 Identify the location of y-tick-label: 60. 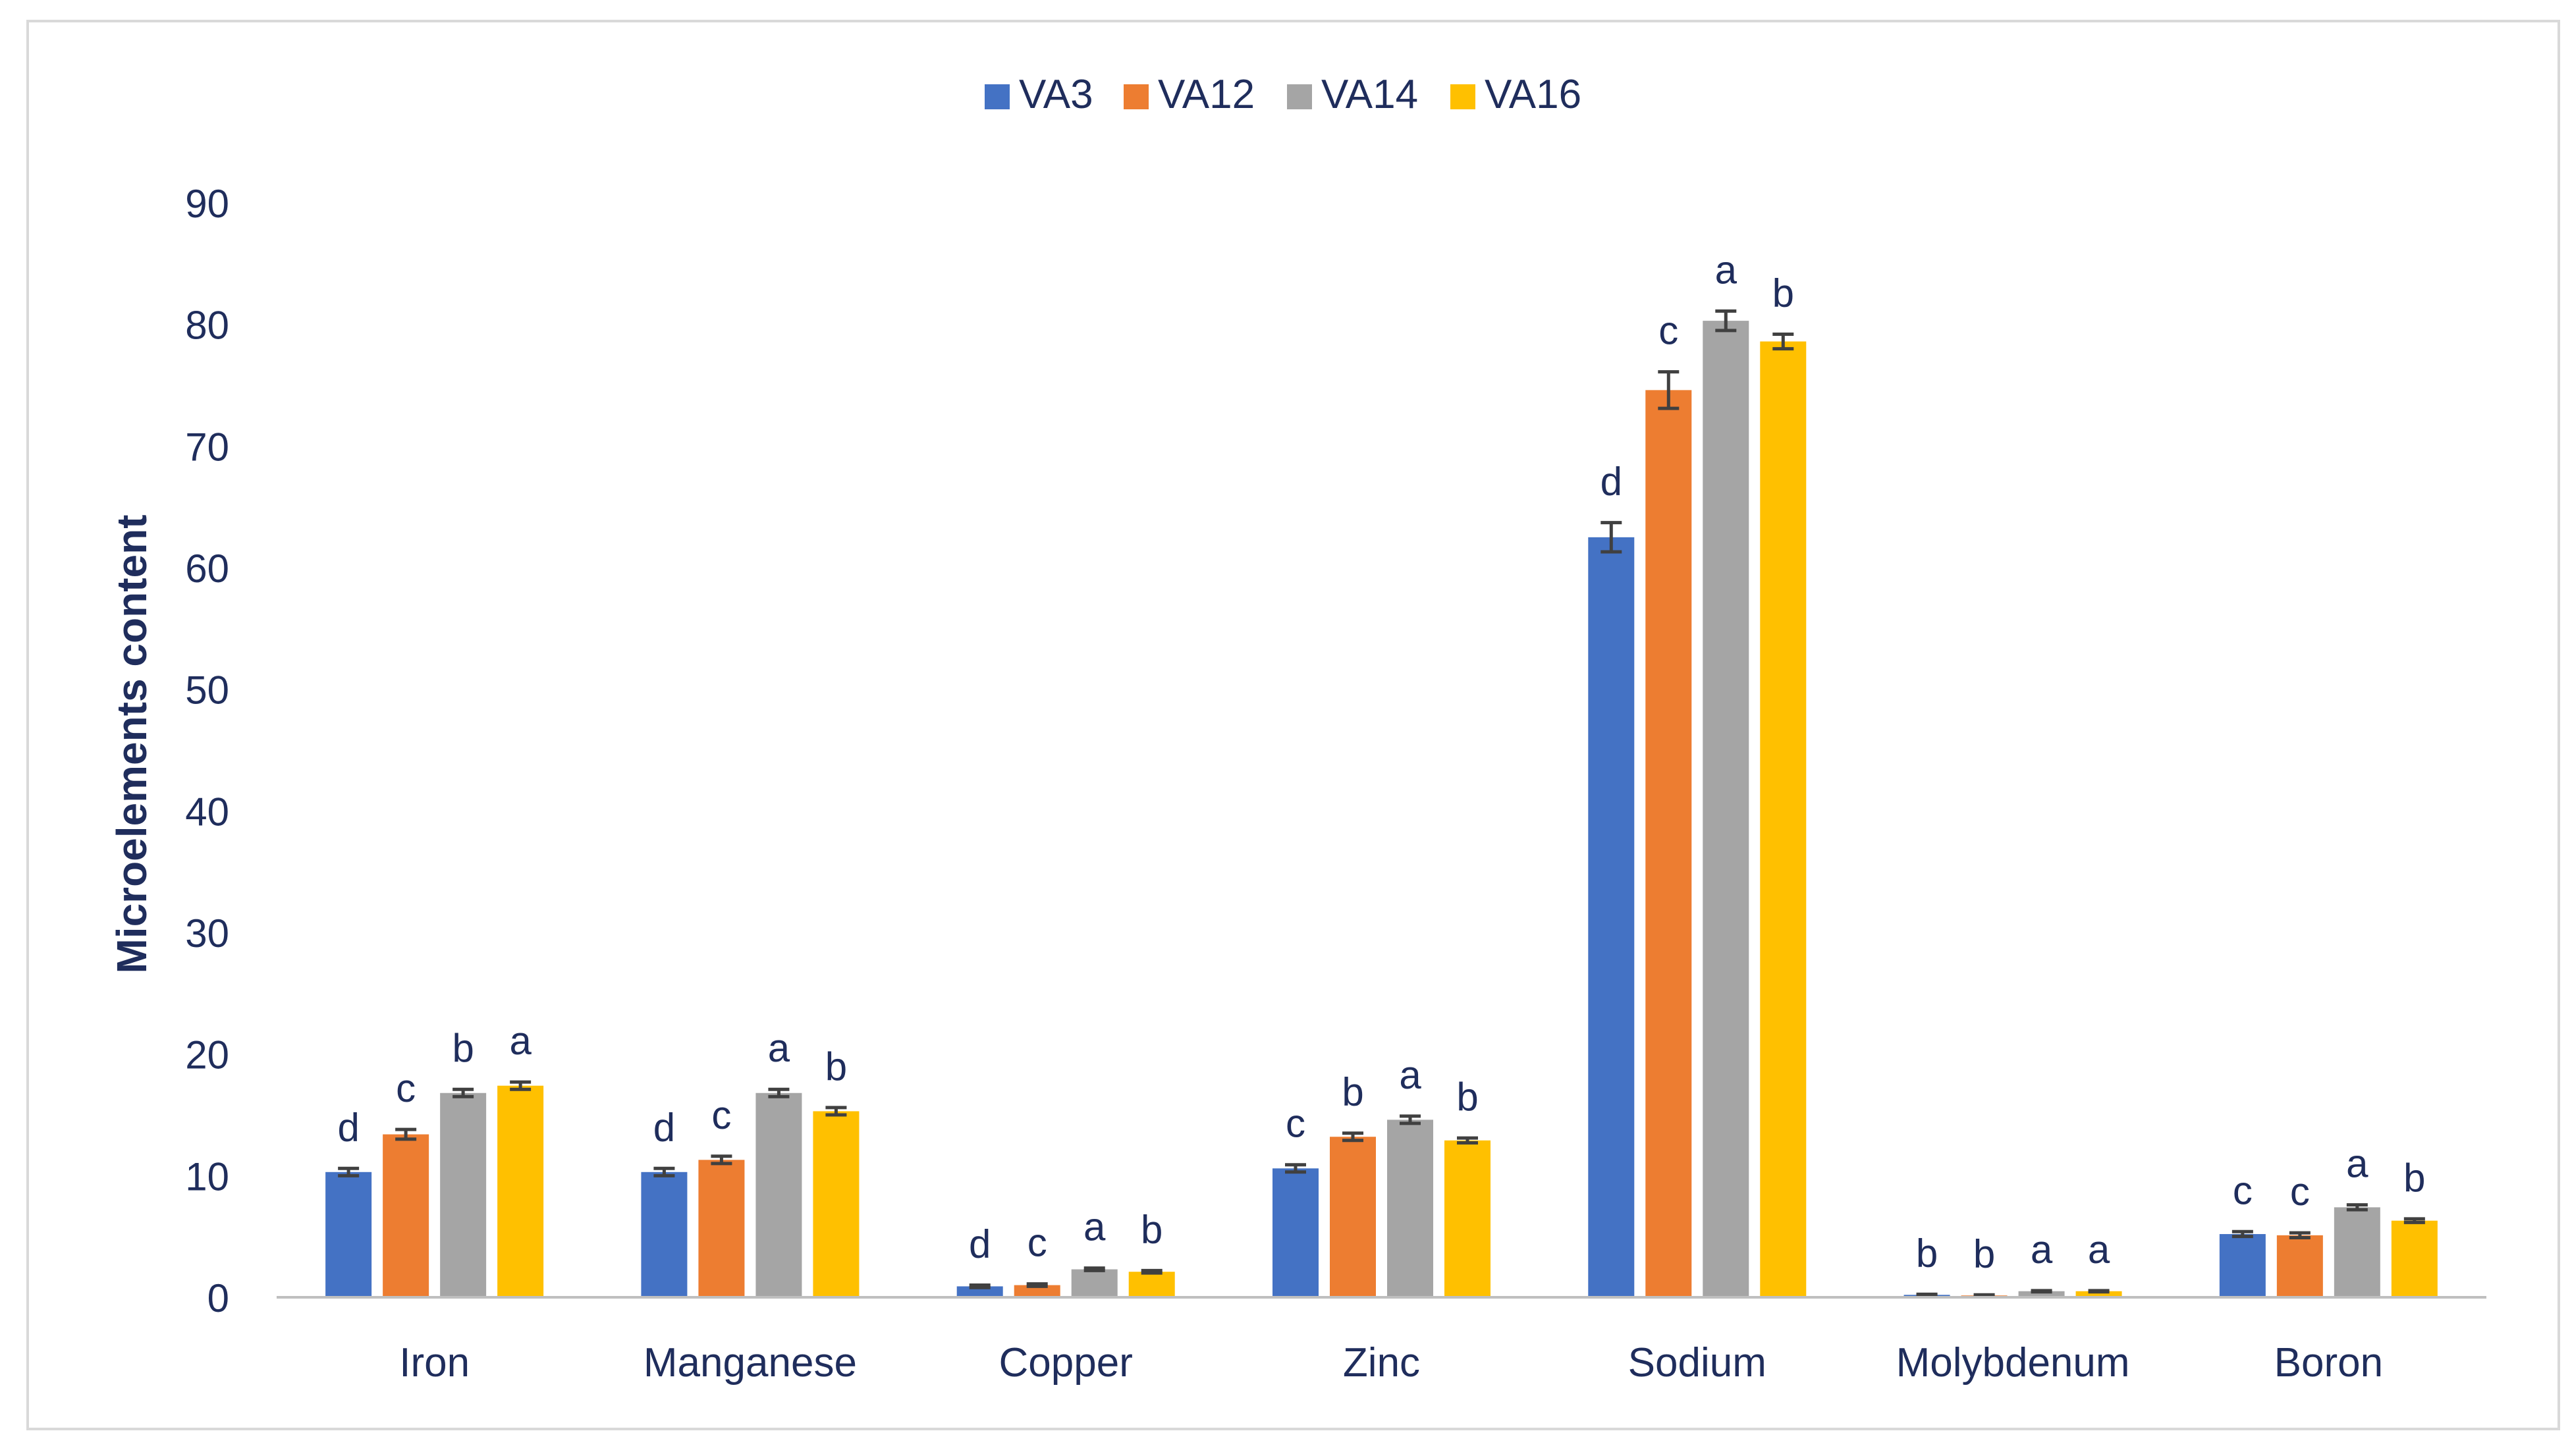
(207, 569).